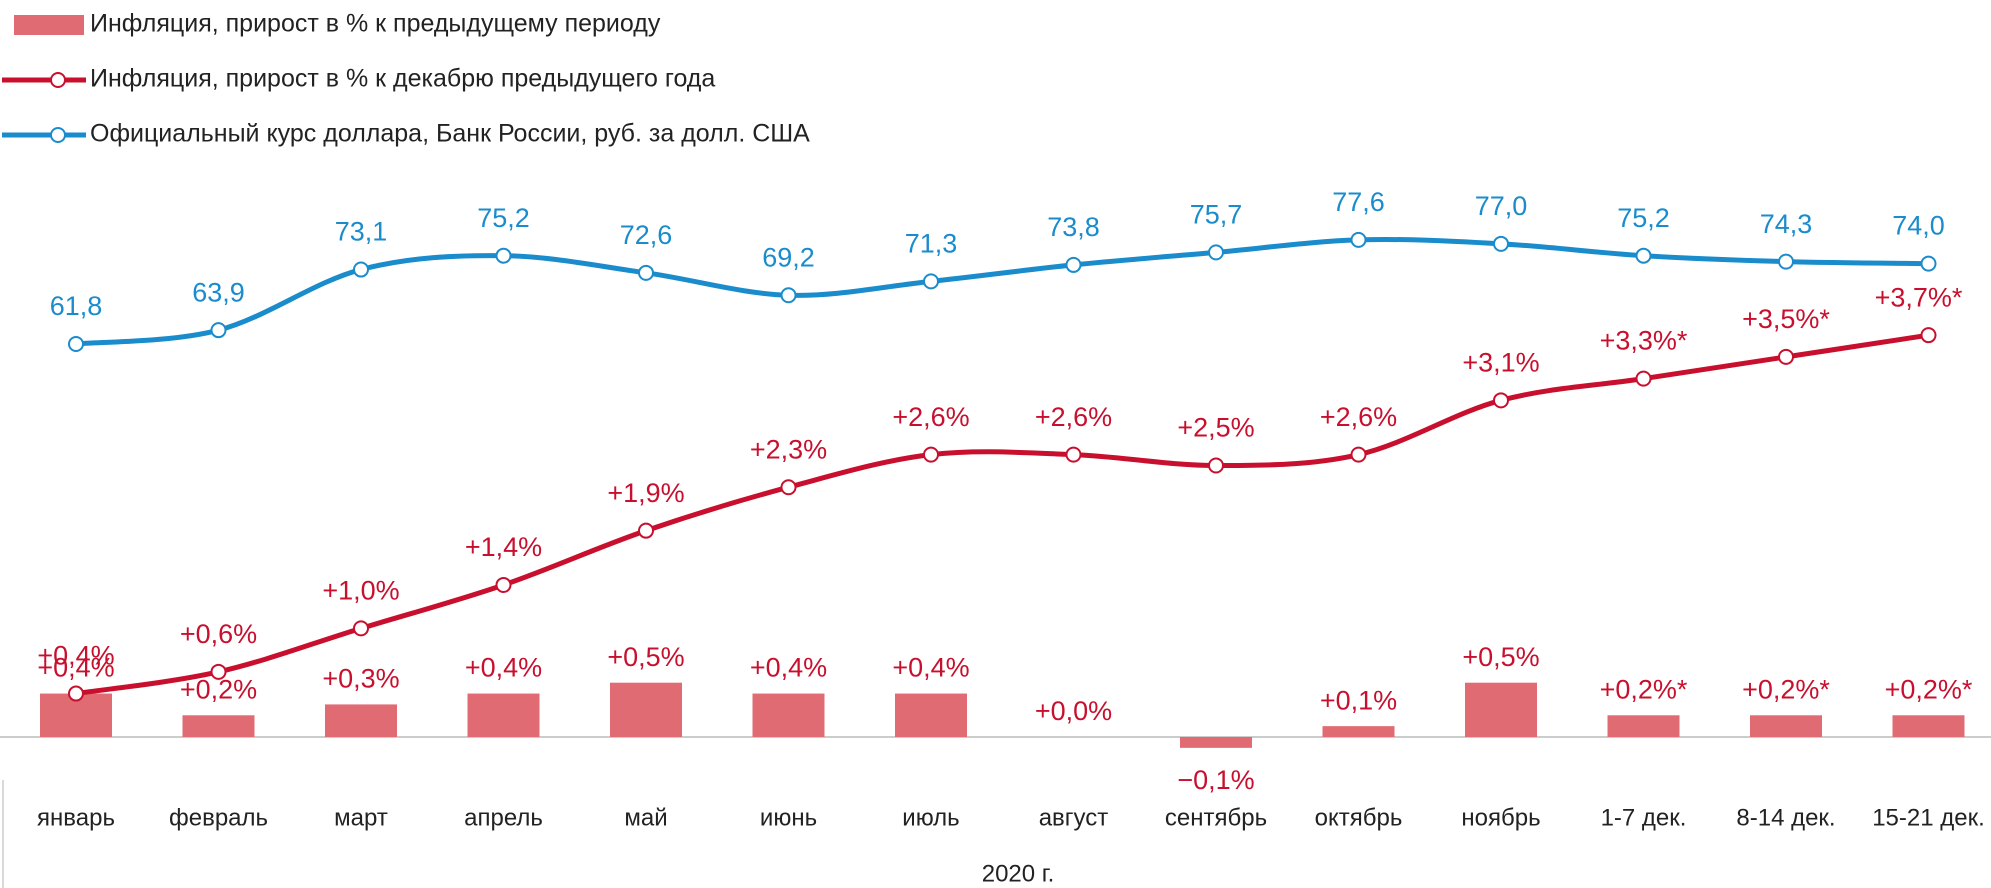 The image size is (1991, 888). Describe the element at coordinates (360, 591) in the screenshot. I see `point-label: +1,0%` at that location.